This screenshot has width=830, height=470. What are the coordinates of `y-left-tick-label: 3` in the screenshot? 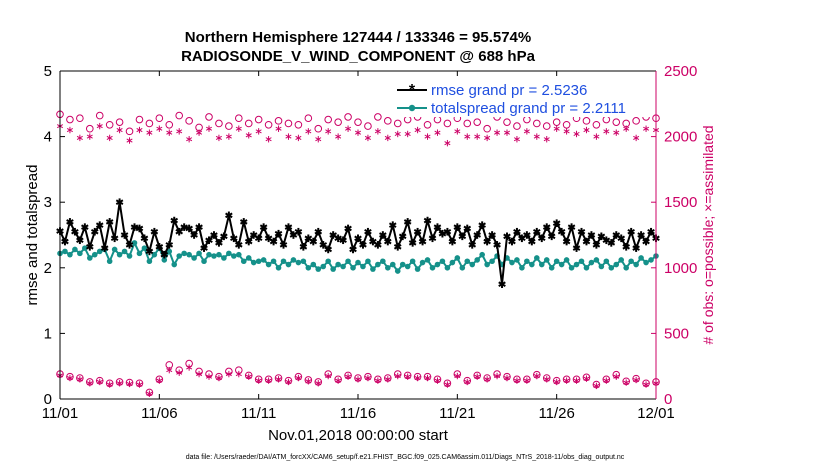 It's located at (48, 202).